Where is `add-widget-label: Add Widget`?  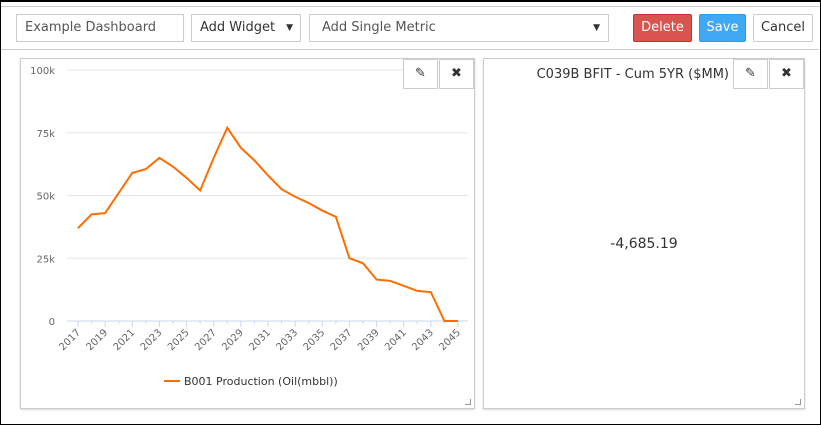
add-widget-label: Add Widget is located at coordinates (238, 27).